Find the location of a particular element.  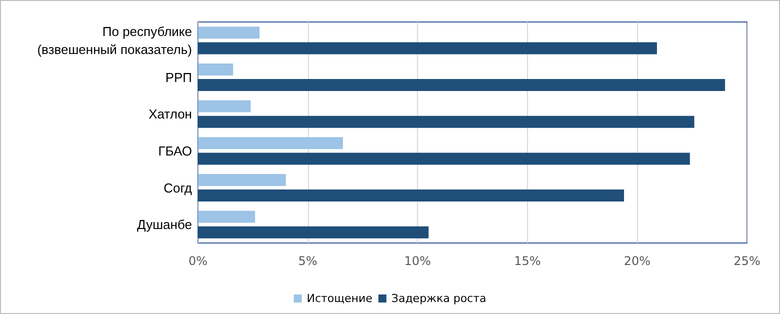

x-tick-label: 20% is located at coordinates (637, 261).